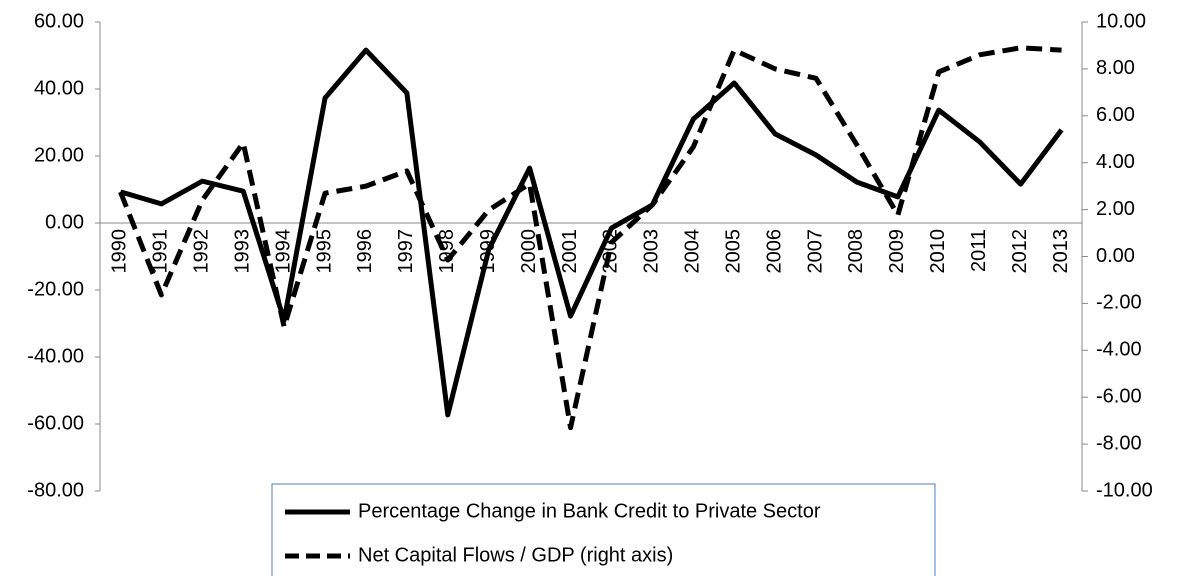 This screenshot has width=1186, height=576. Describe the element at coordinates (365, 251) in the screenshot. I see `x-tick-label: 1996` at that location.